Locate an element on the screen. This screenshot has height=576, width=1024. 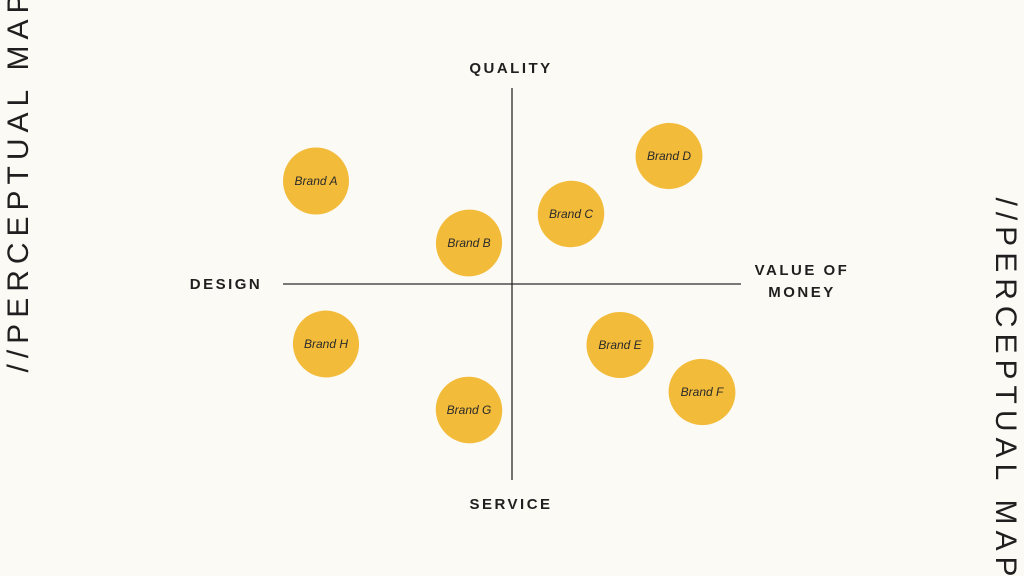
axis-label: QUALITY is located at coordinates (510, 68).